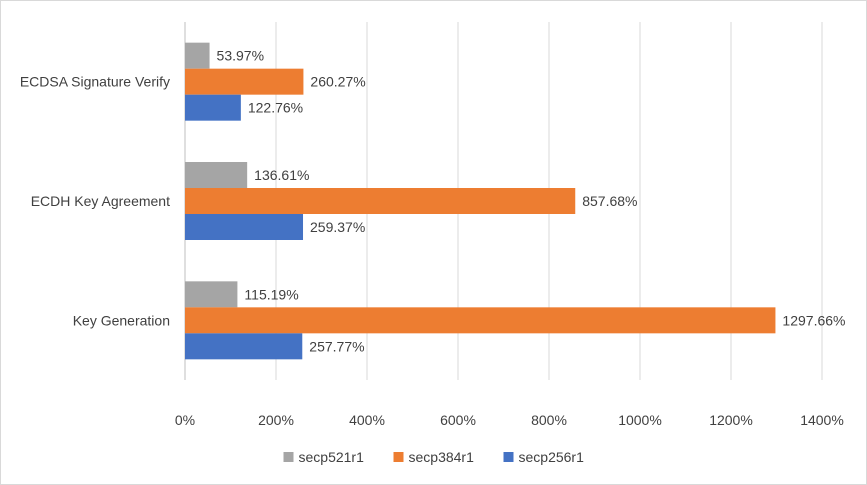 The image size is (867, 485). Describe the element at coordinates (337, 82) in the screenshot. I see `data-label: 260.27%` at that location.